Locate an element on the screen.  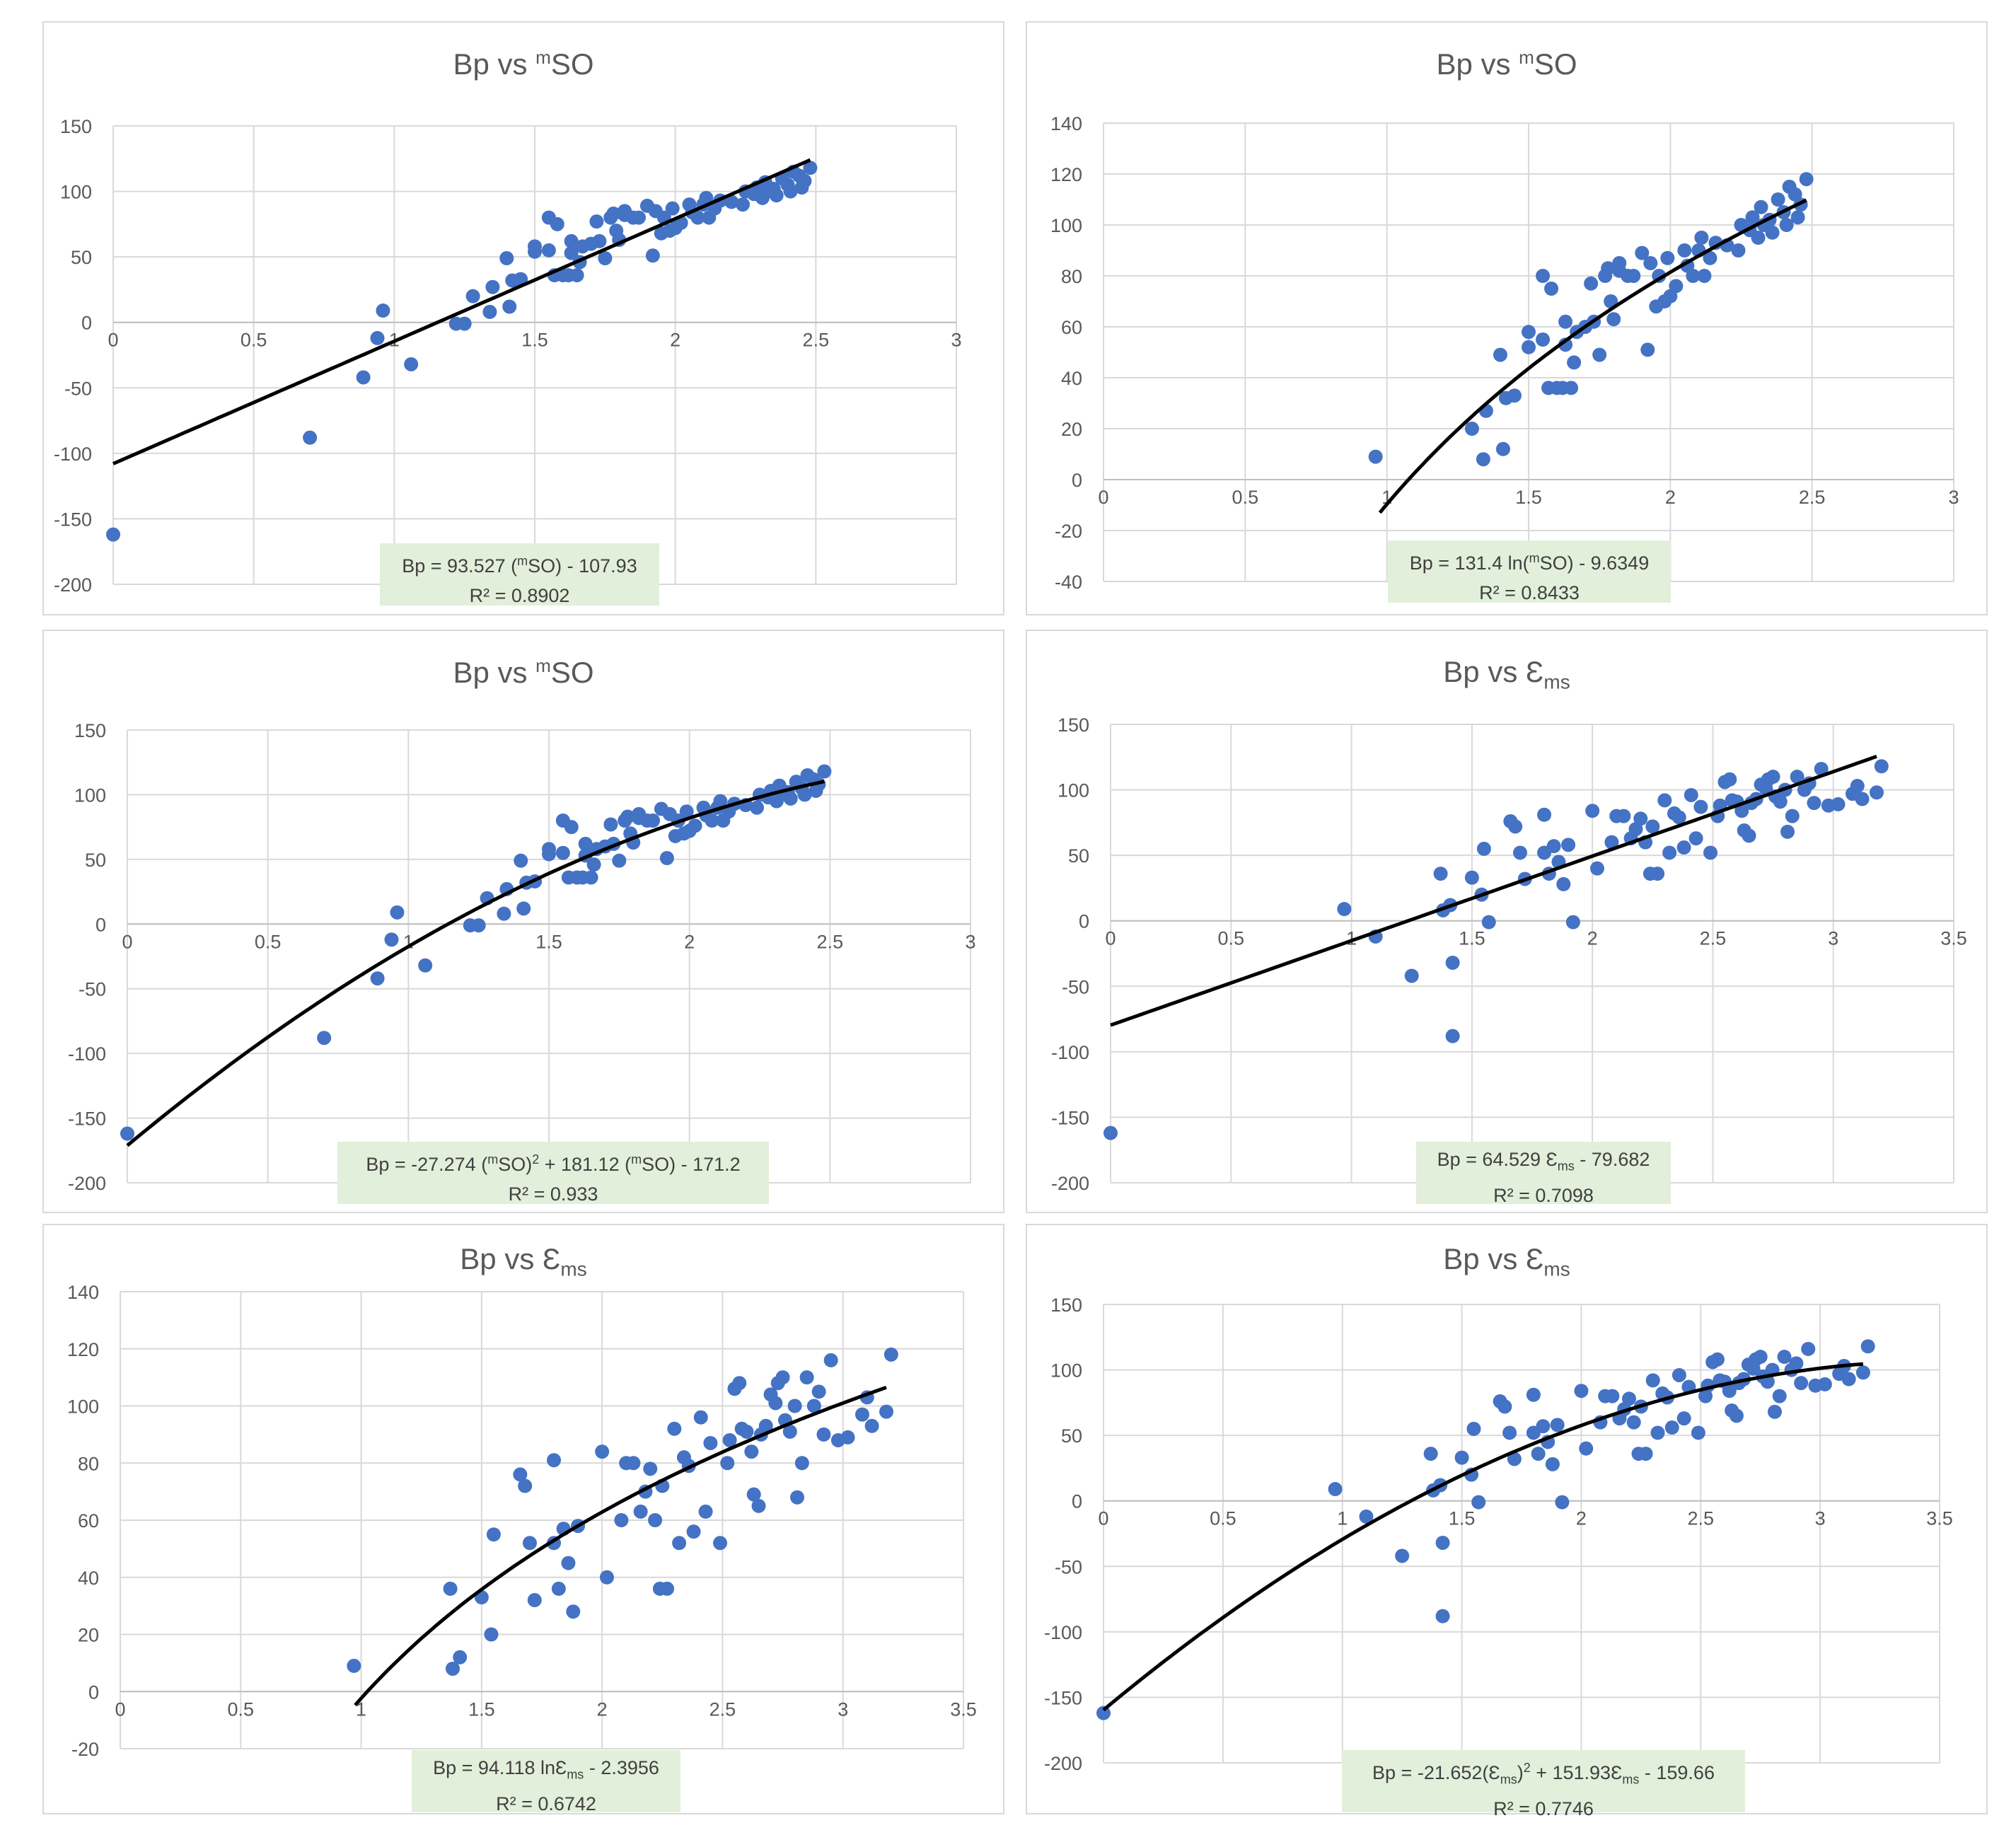
y-tick-label: 40 is located at coordinates (88, 1578).